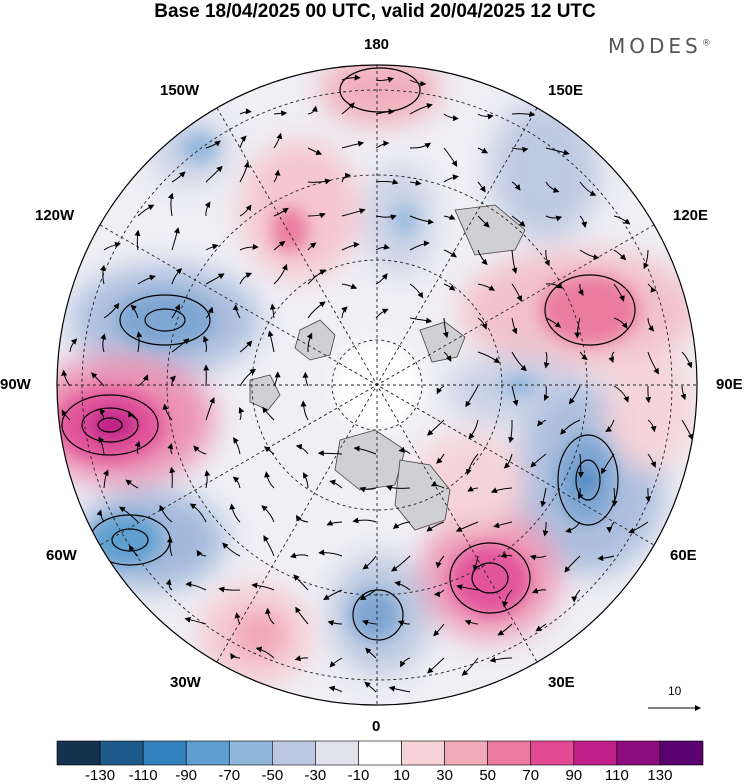  What do you see at coordinates (316, 775) in the screenshot?
I see `colorbar-tick-label: -30` at bounding box center [316, 775].